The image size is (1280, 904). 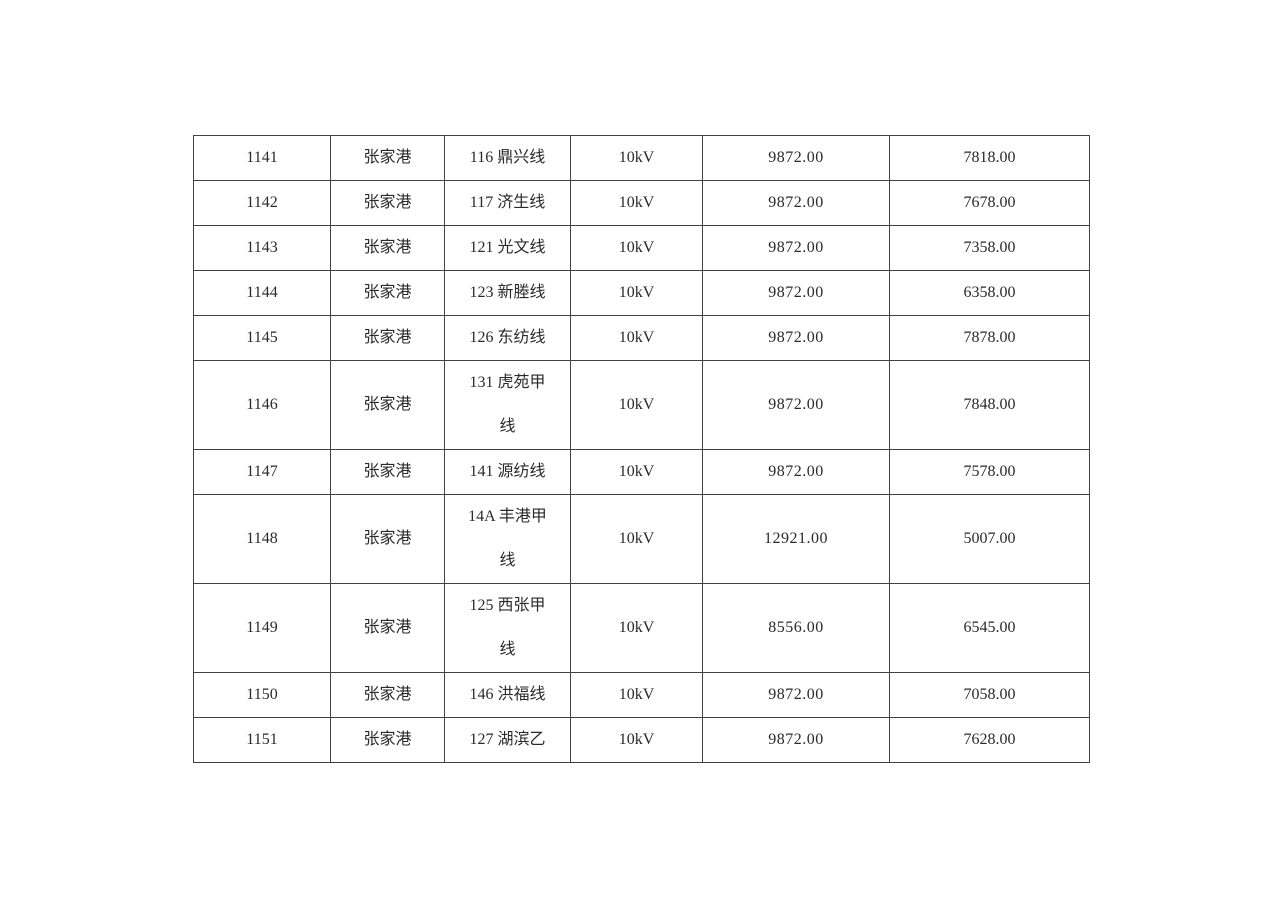 What do you see at coordinates (989, 203) in the screenshot?
I see `value2-cell: 7678.00` at bounding box center [989, 203].